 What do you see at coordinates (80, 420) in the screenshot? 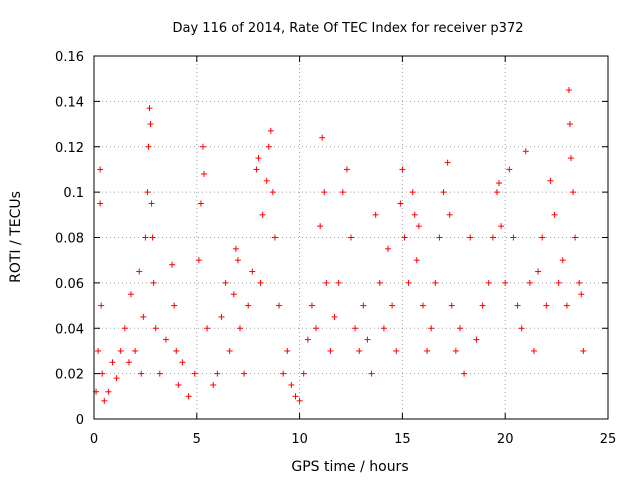
I see `y-tick-label: 0` at bounding box center [80, 420].